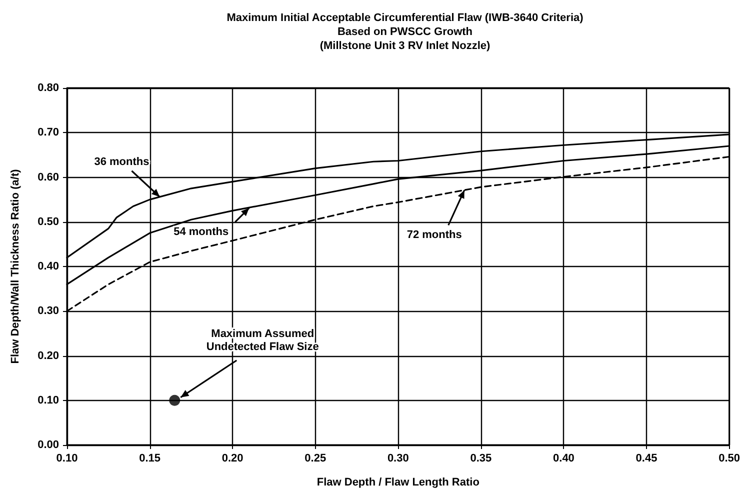  Describe the element at coordinates (122, 162) in the screenshot. I see `text: 36 months` at that location.